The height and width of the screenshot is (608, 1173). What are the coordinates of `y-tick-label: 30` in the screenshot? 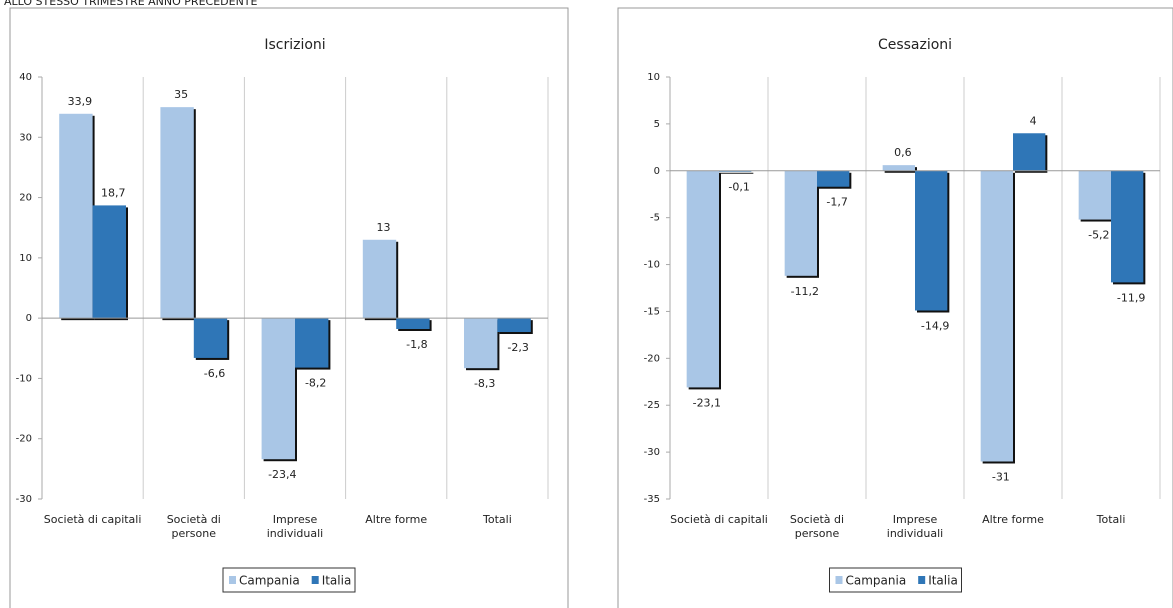 It's located at (25, 137).